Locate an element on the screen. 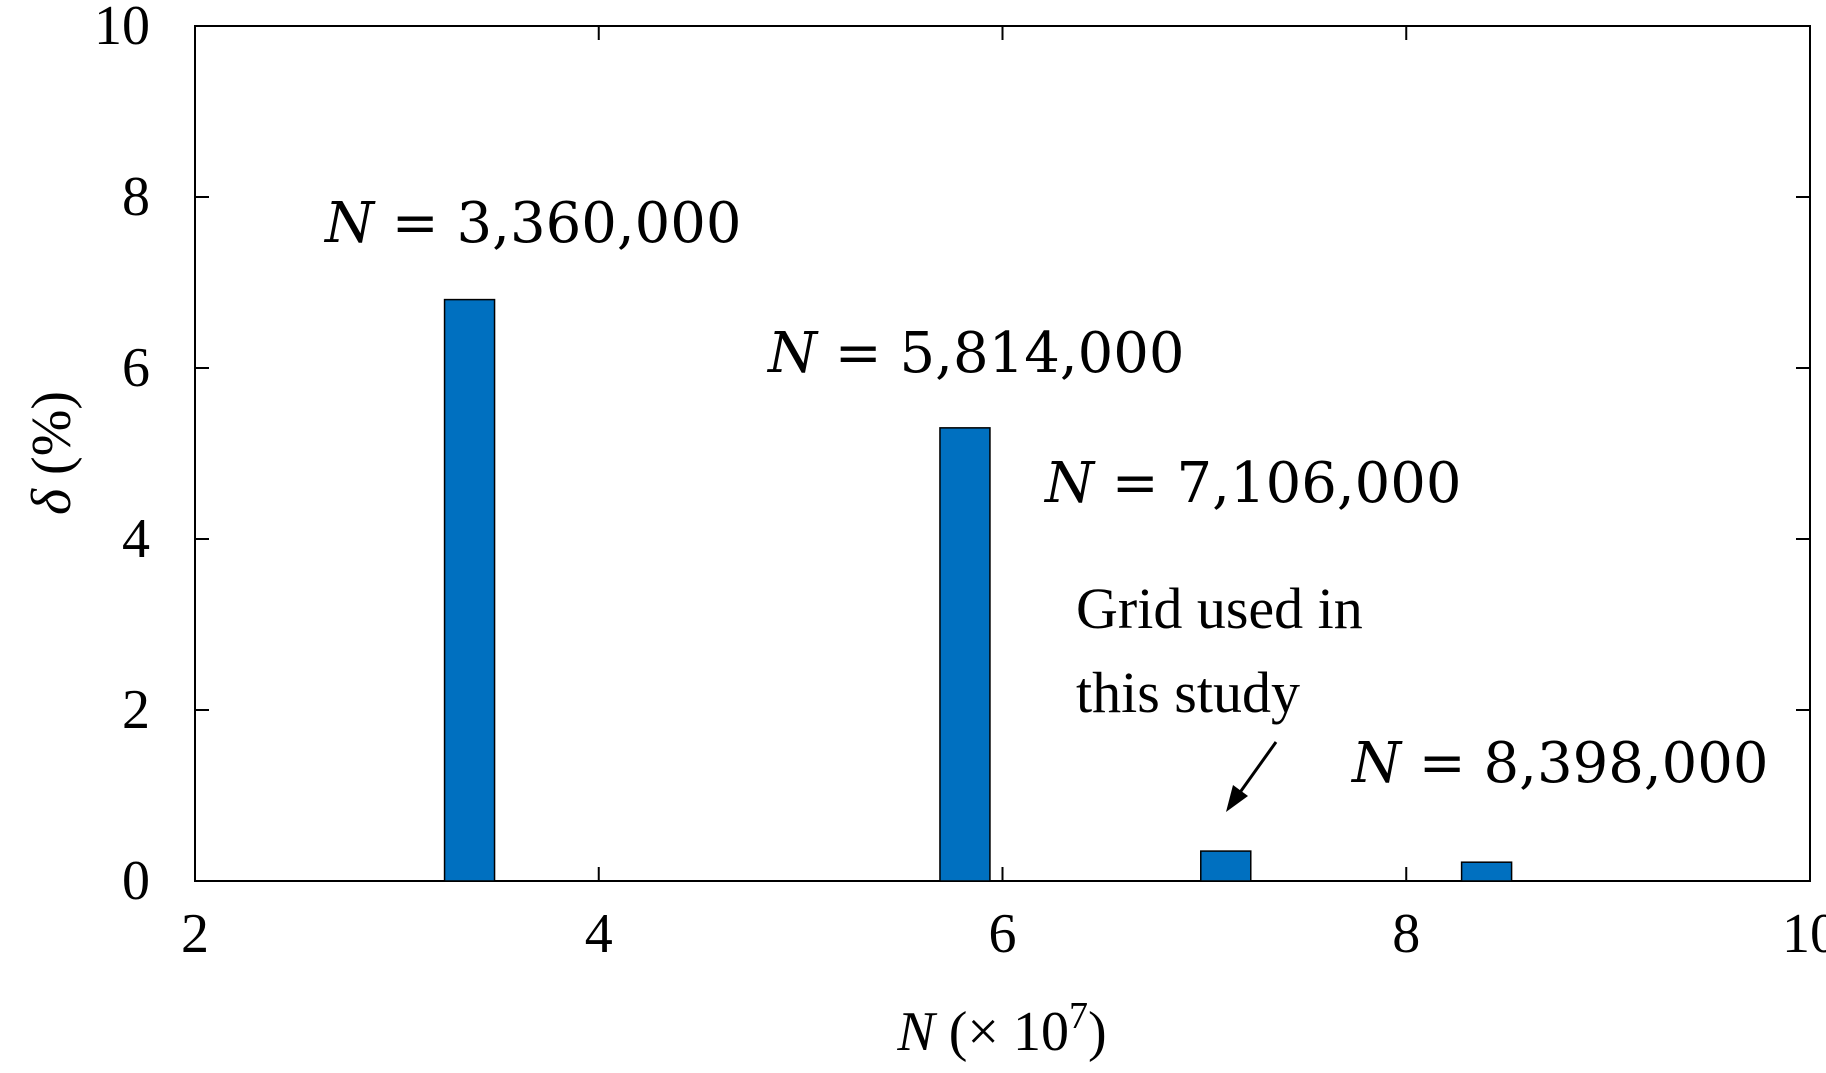 Image resolution: width=1826 pixels, height=1073 pixels. x-axis-title: N (× 107) is located at coordinates (1001, 1029).